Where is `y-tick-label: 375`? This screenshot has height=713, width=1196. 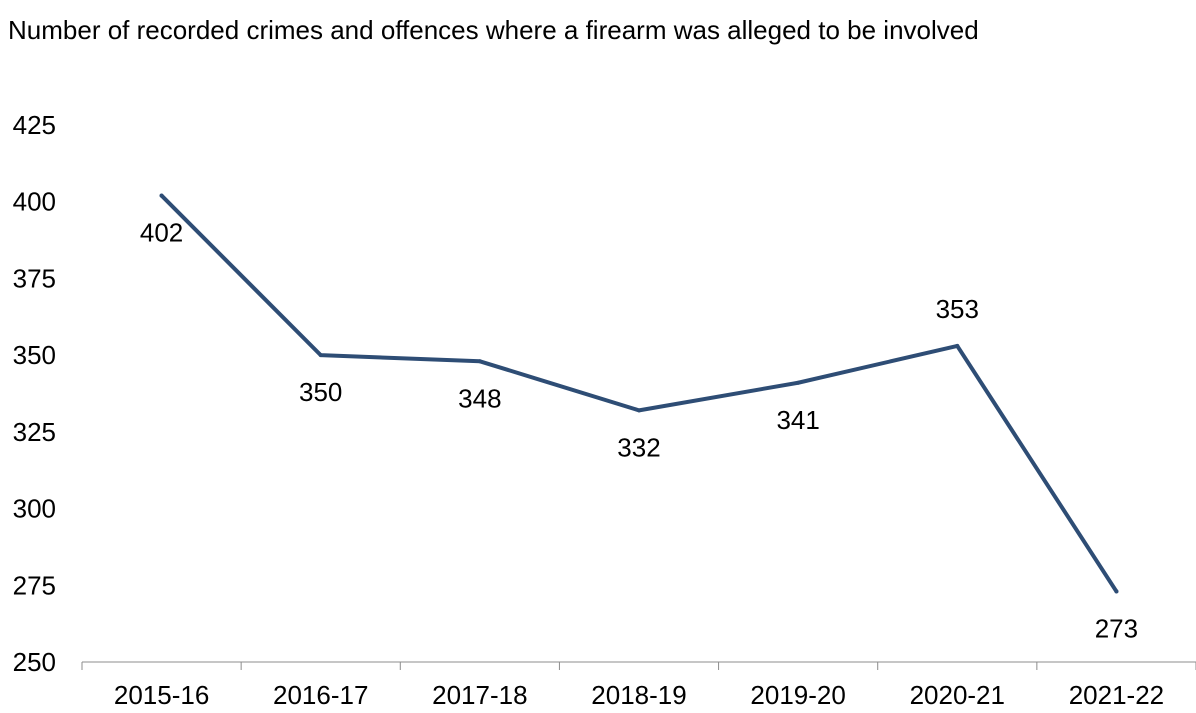
y-tick-label: 375 is located at coordinates (34, 278).